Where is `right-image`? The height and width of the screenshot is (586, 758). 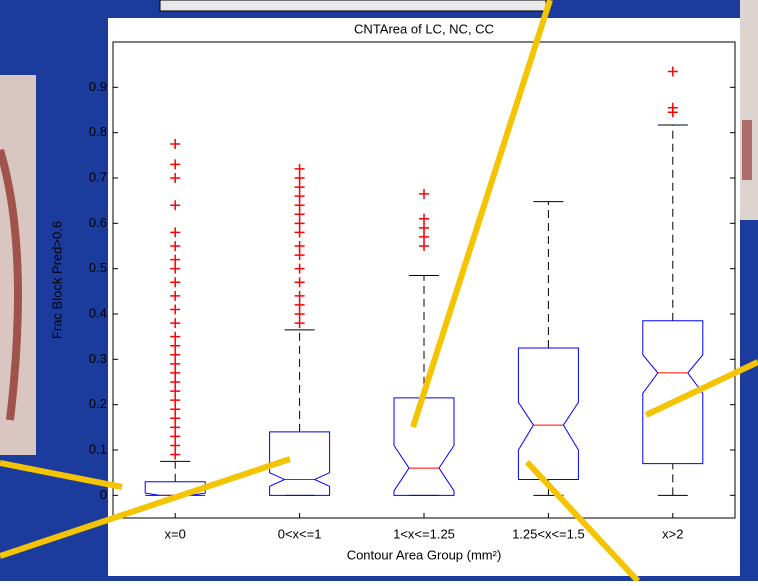
right-image is located at coordinates (749, 110).